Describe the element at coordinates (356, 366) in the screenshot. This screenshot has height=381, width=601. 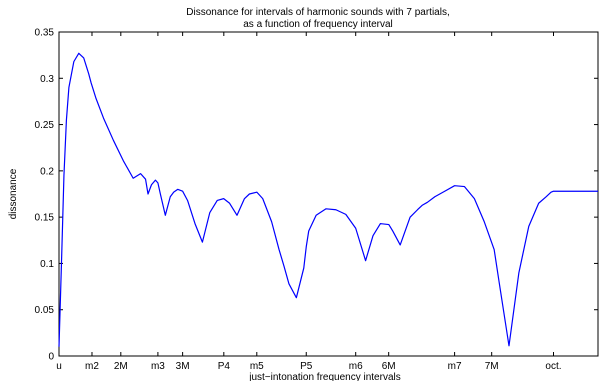
I see `x-tick-label: m6` at that location.